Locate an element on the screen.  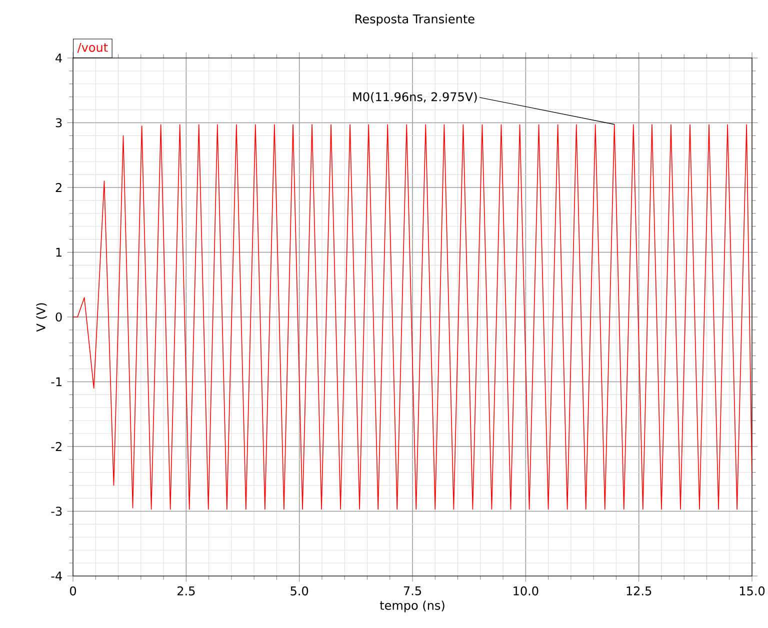
x-tick-label: 7.5 is located at coordinates (412, 591).